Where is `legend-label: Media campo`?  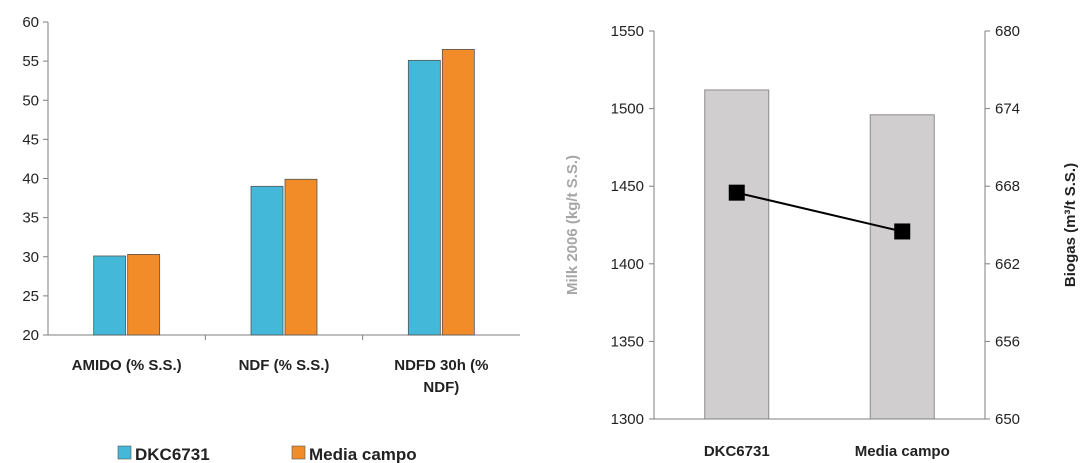 legend-label: Media campo is located at coordinates (363, 454).